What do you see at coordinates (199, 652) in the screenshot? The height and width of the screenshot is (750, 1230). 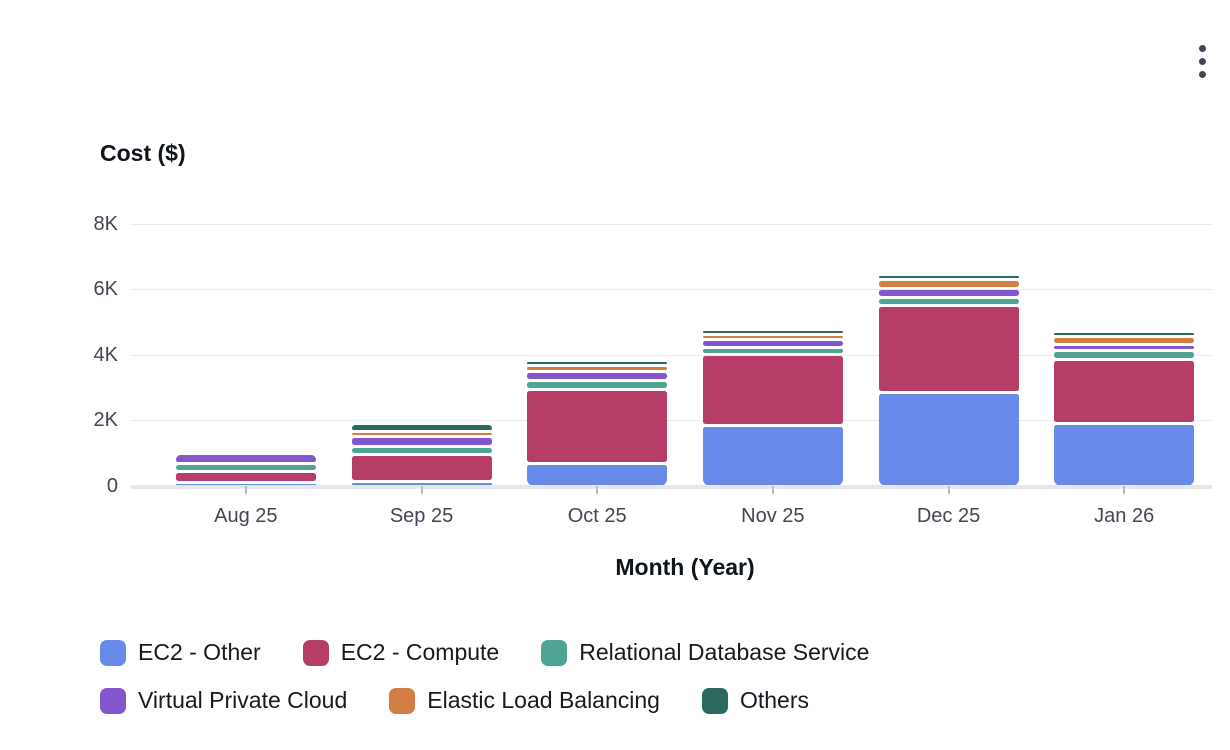 I see `legend-label: EC2 - Other` at bounding box center [199, 652].